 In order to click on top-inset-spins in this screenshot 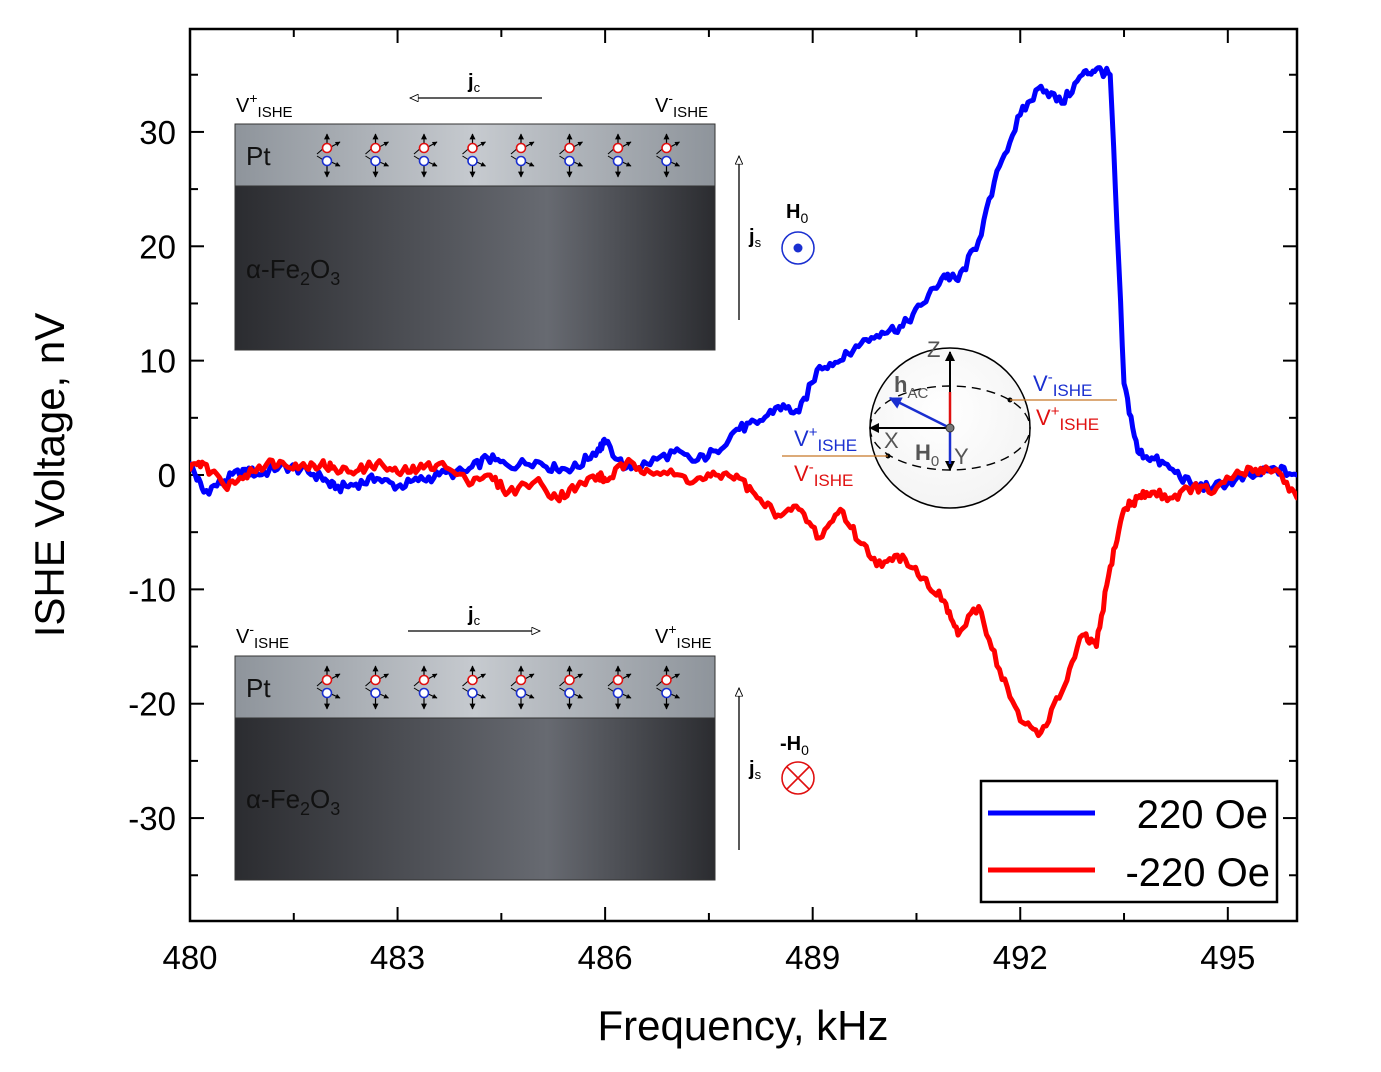, I will do `click(498, 155)`.